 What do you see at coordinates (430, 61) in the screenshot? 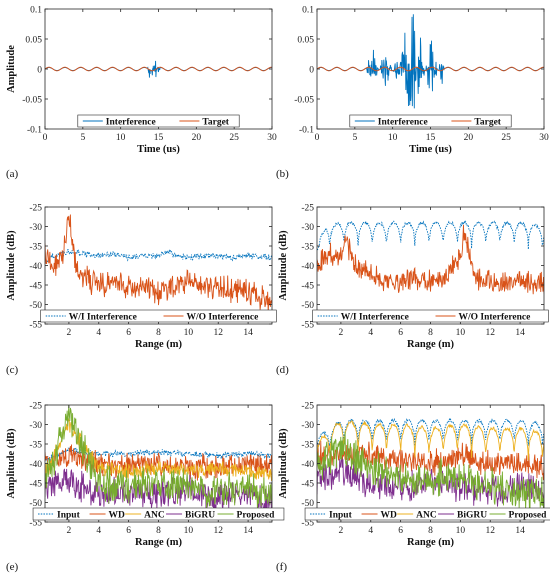
I see `plot-area-b` at bounding box center [430, 61].